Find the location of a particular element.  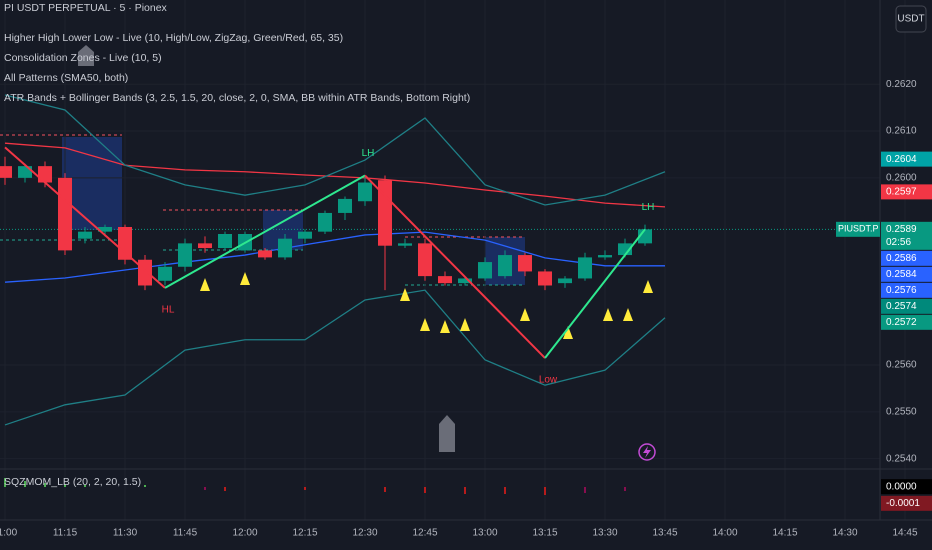

x-tick-label: 12:00 is located at coordinates (244, 533).